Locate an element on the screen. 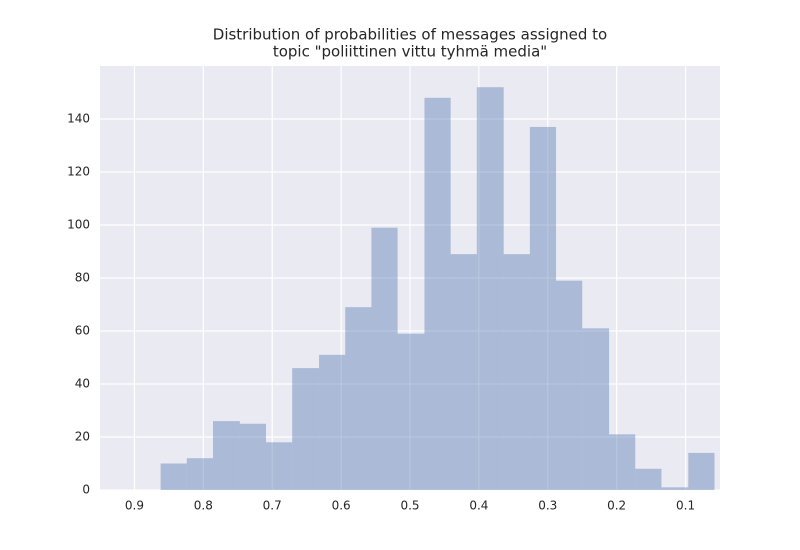 This screenshot has height=550, width=800. x-tick-label: 0.3 is located at coordinates (547, 506).